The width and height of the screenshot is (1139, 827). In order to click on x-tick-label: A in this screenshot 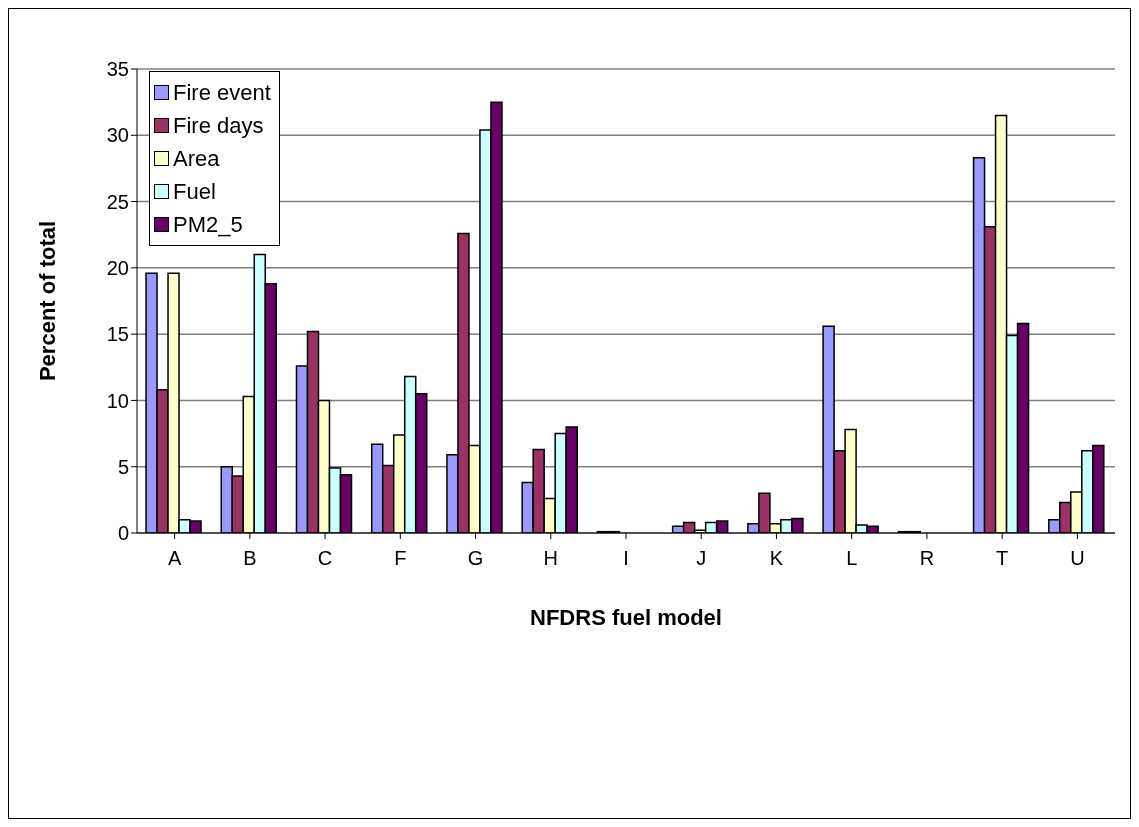, I will do `click(174, 558)`.